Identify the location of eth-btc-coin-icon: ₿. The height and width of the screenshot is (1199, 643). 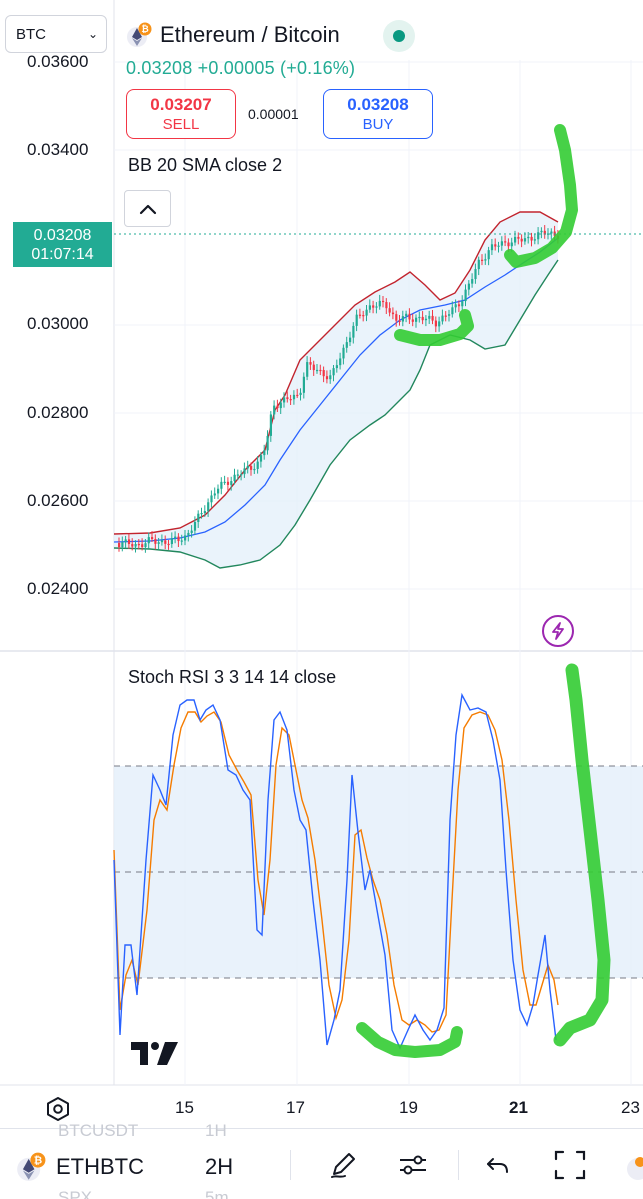
(139, 34).